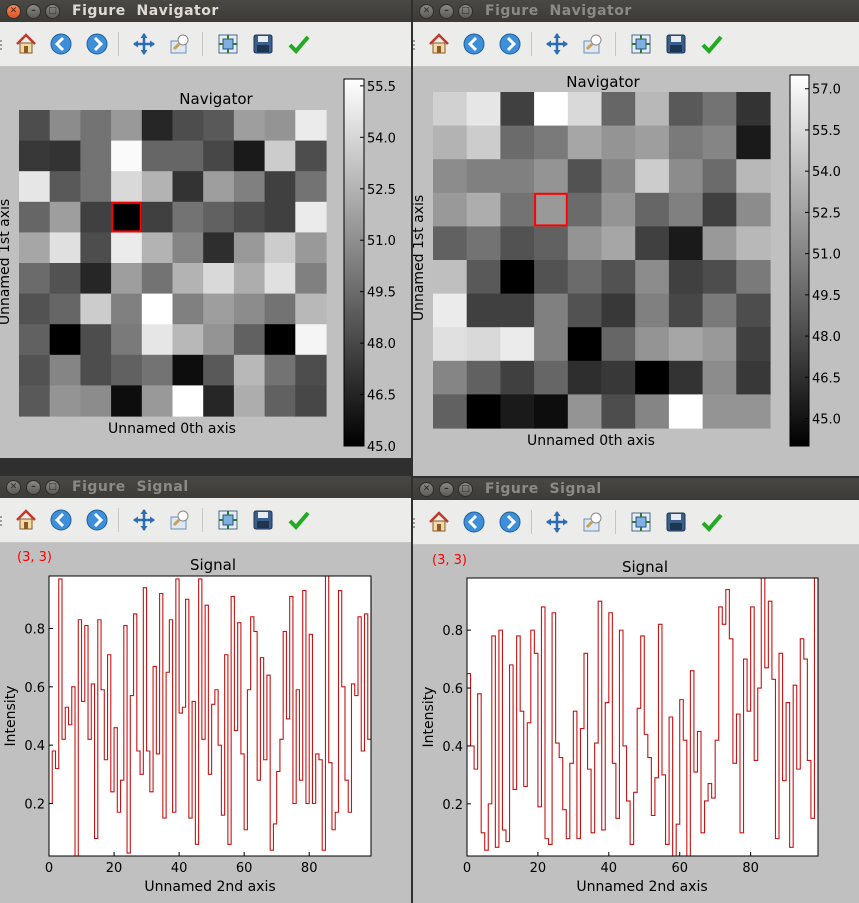  I want to click on plot-frame, so click(210, 716).